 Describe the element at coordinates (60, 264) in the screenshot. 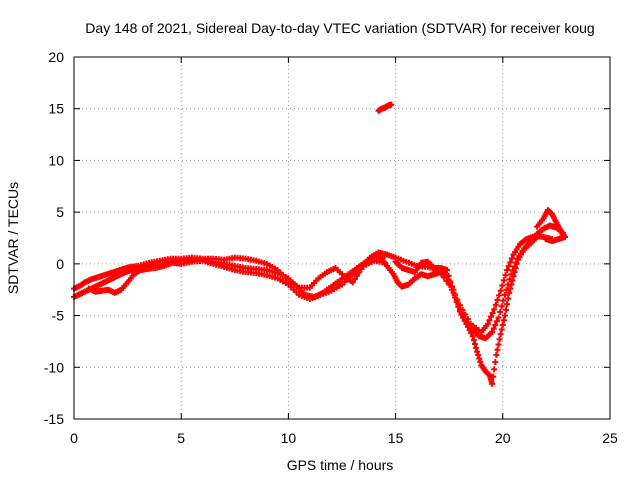

I see `y-tick-label: 0` at that location.